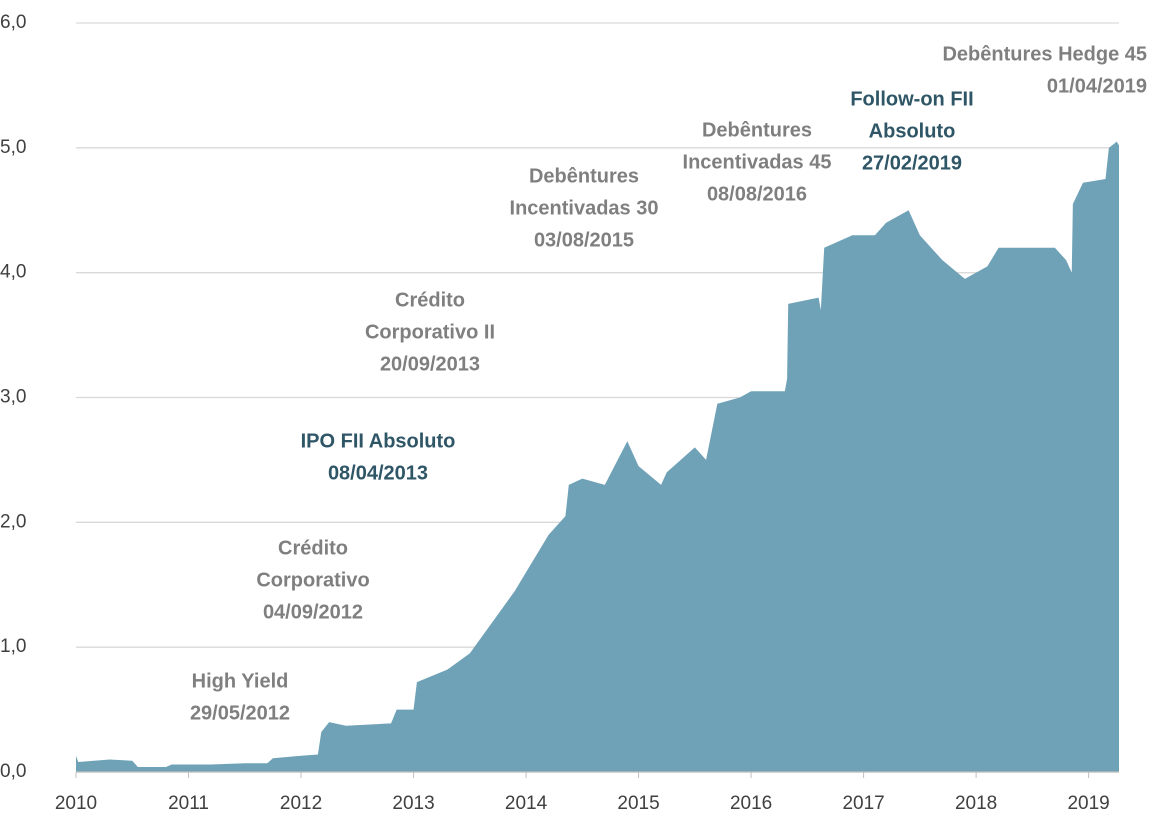  I want to click on annotation: 29/05/2012, so click(240, 713).